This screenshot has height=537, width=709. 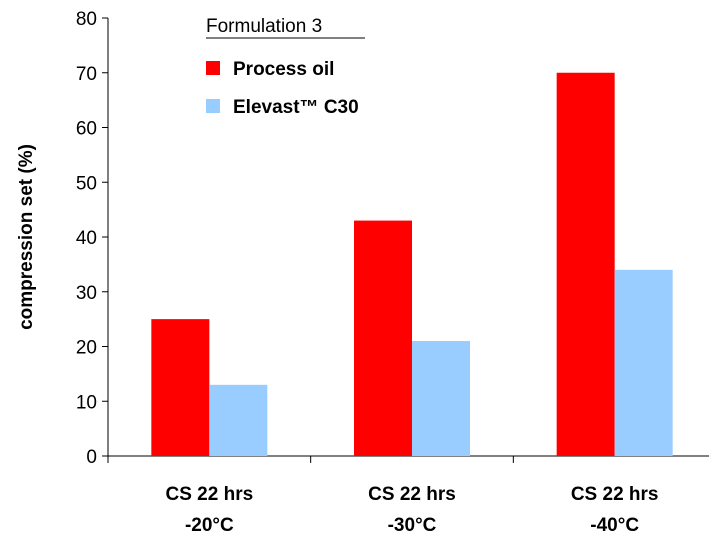 I want to click on y-tick-label: 40, so click(x=86, y=238).